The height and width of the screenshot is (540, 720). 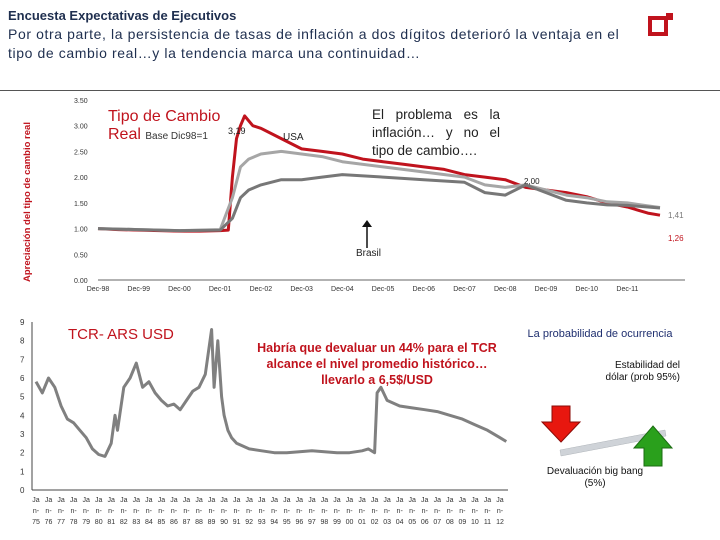 What do you see at coordinates (462, 522) in the screenshot?
I see `bottom-x-tick-label: 09` at bounding box center [462, 522].